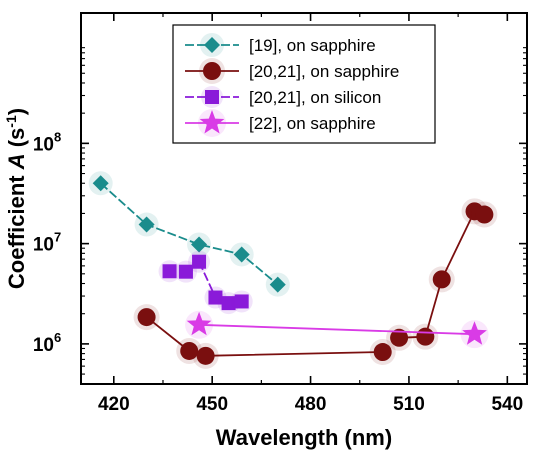  I want to click on y-axis-title-part: -1, so click(11, 121).